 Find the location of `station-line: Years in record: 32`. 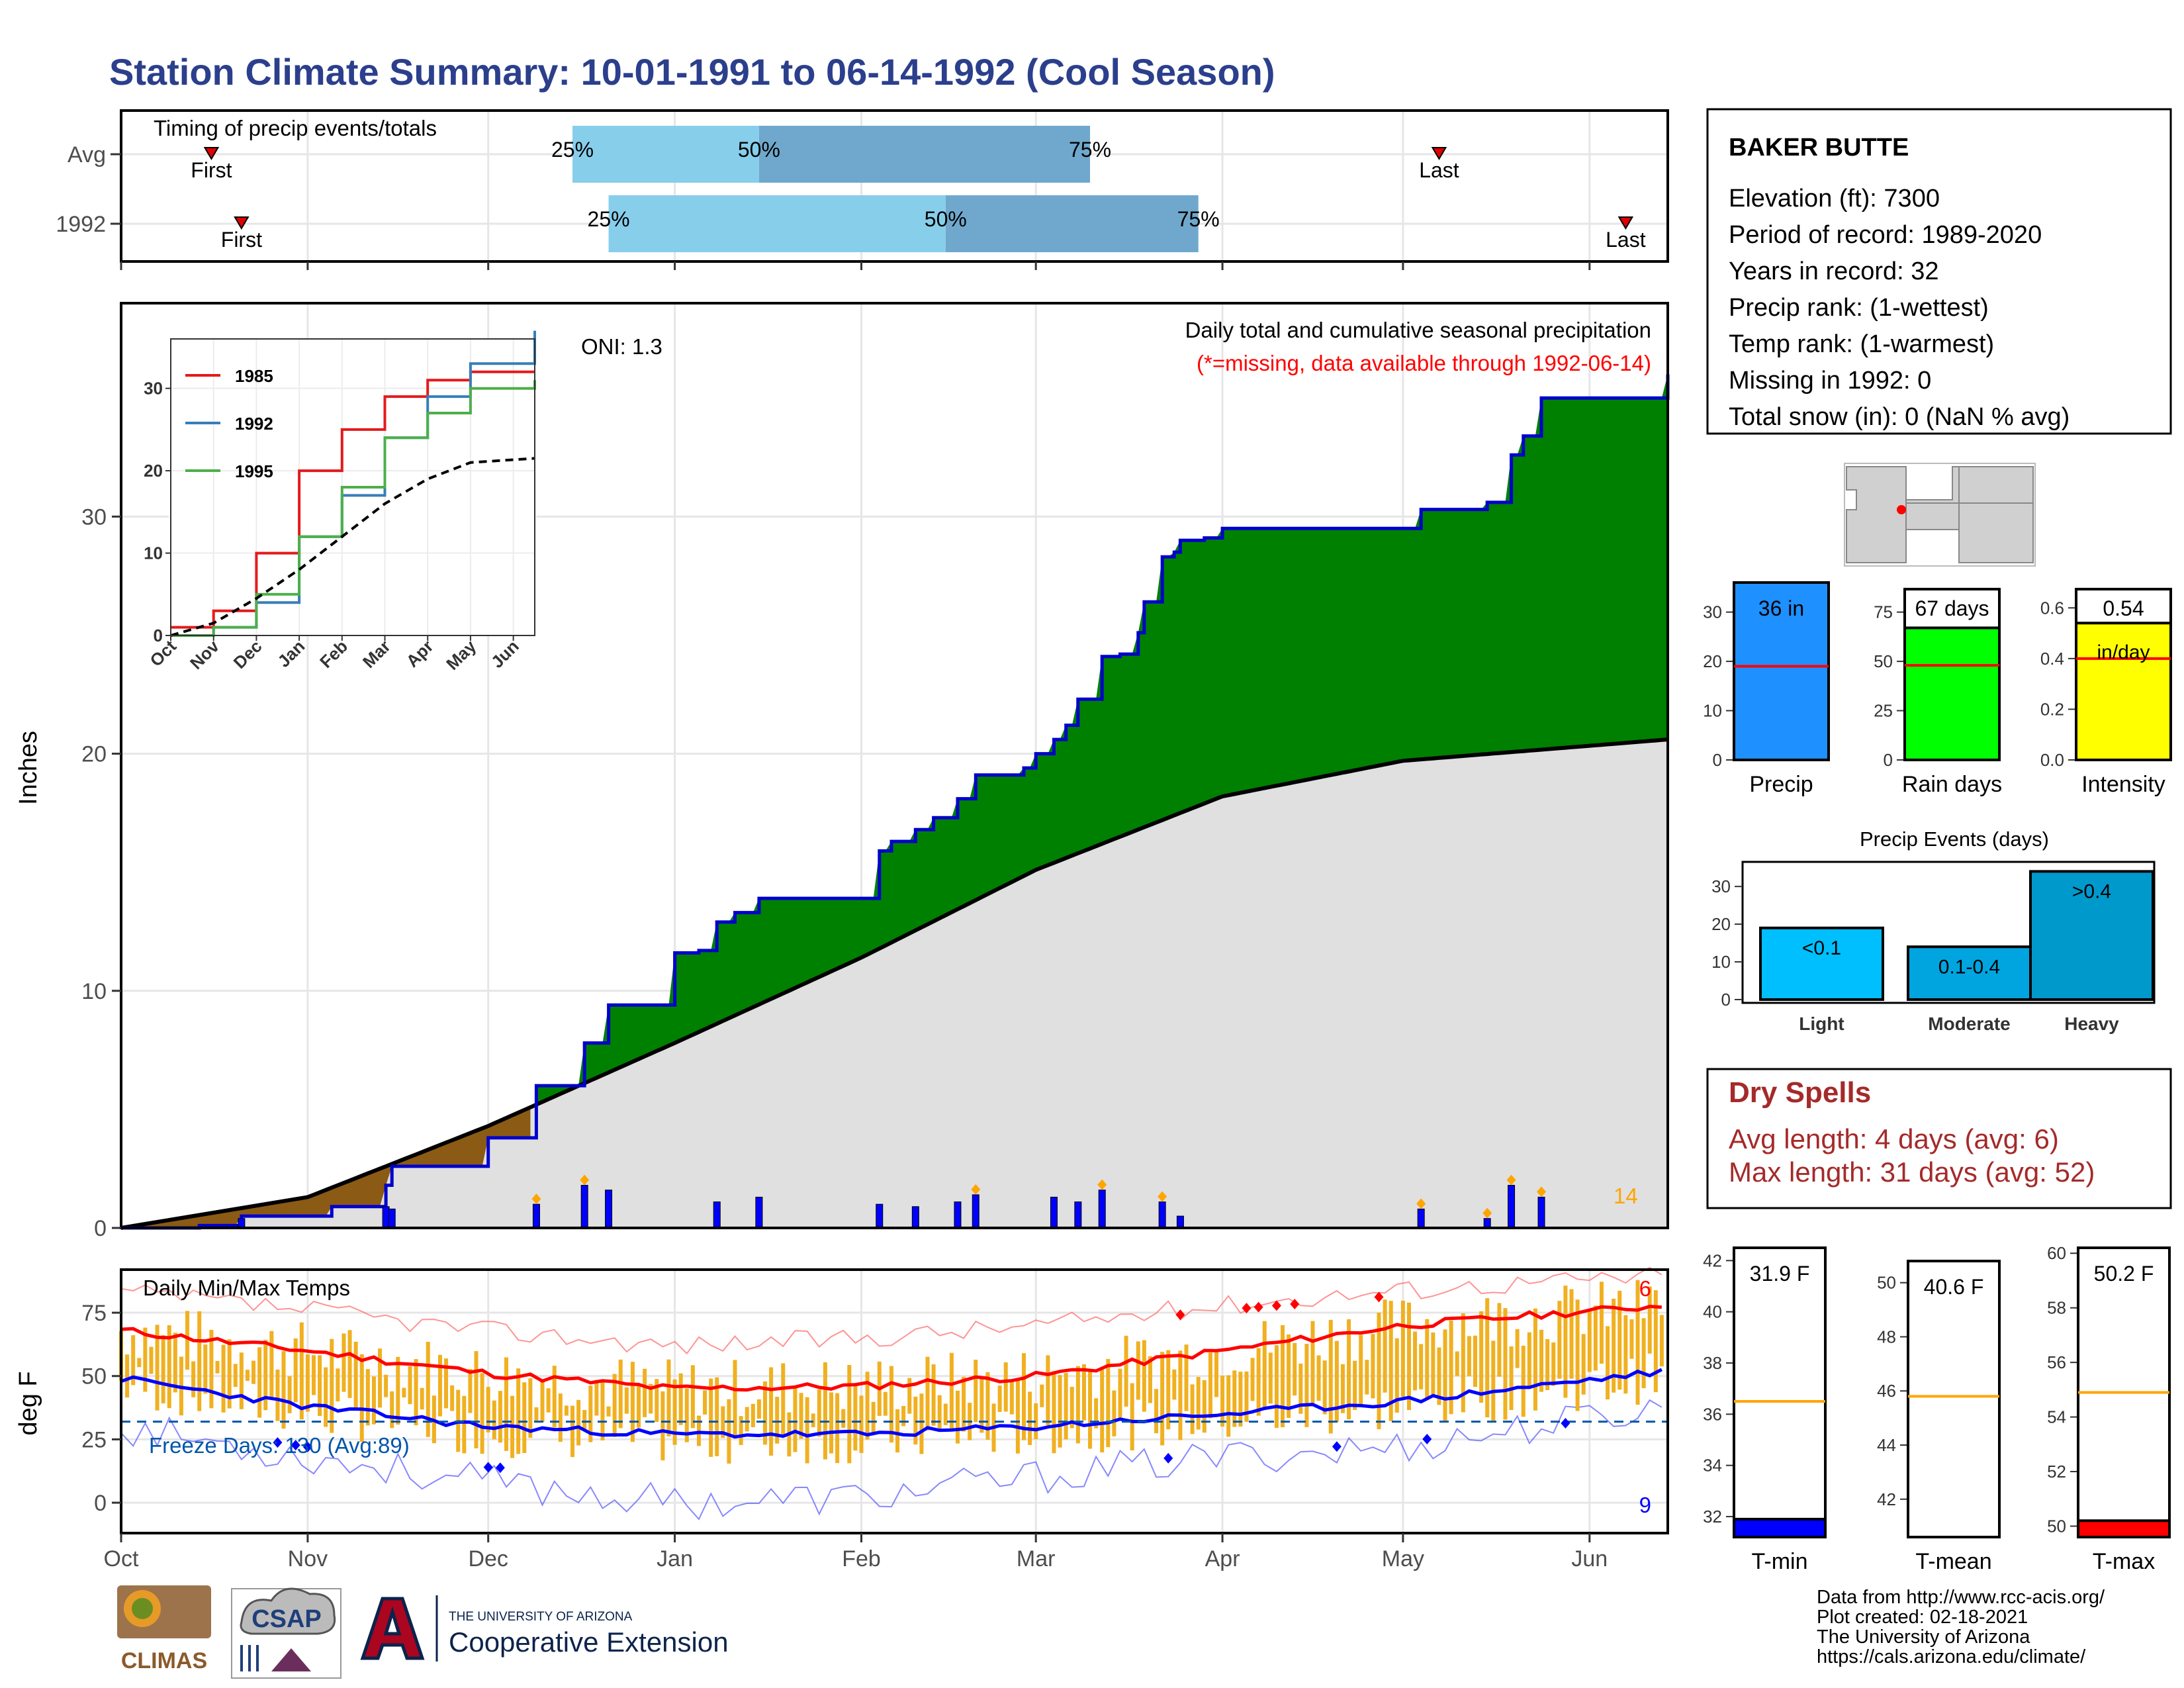

station-line: Years in record: 32 is located at coordinates (1834, 271).